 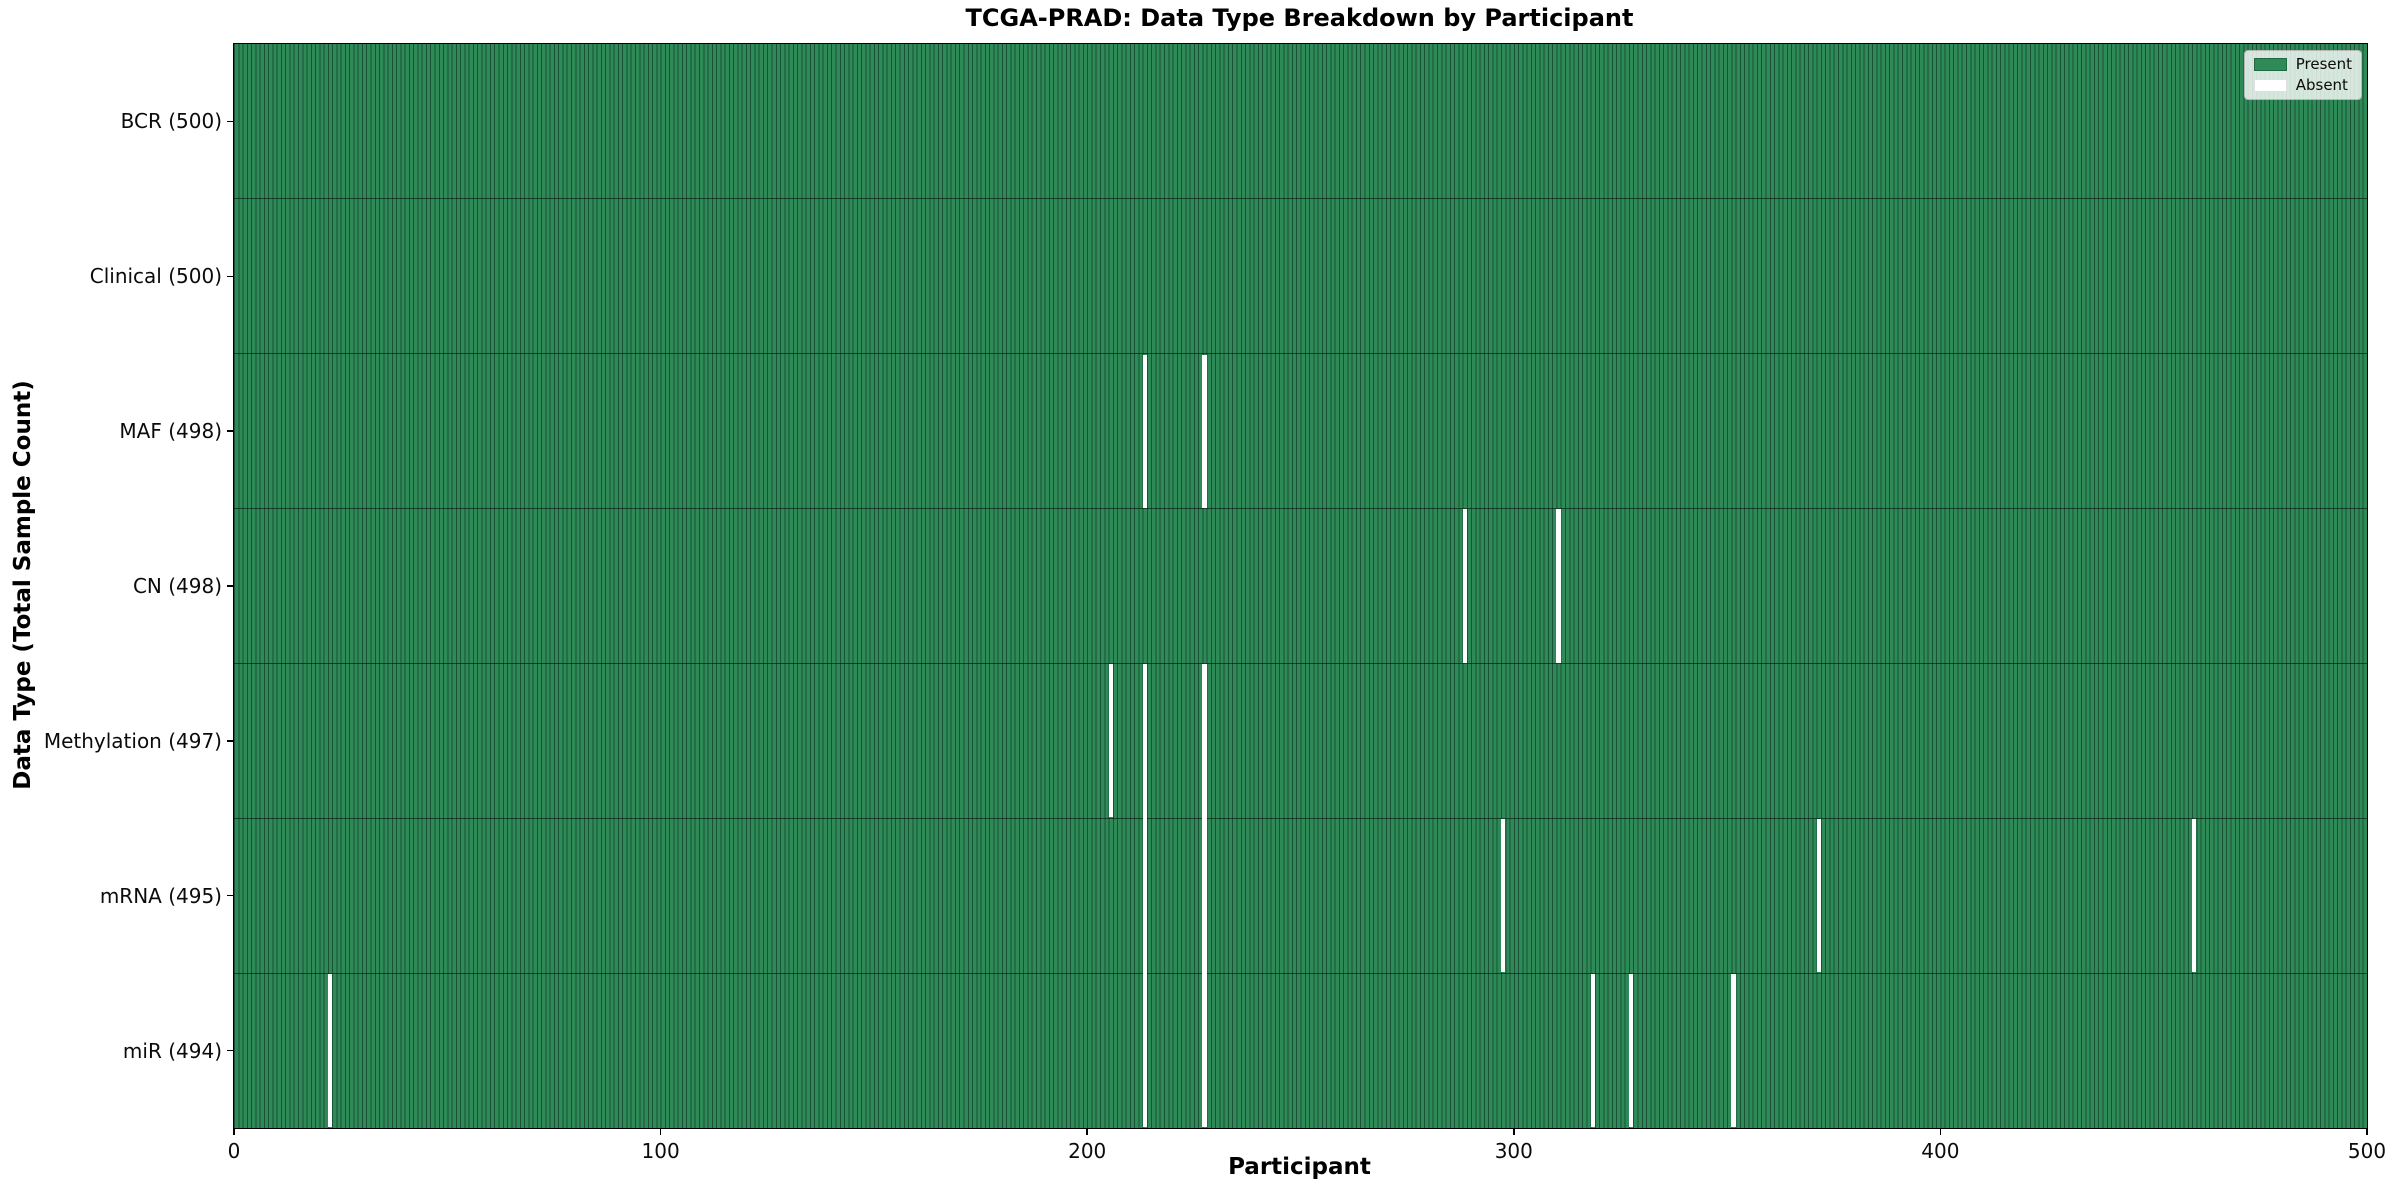 What do you see at coordinates (1299, 1167) in the screenshot?
I see `x-axis-title: Participant` at bounding box center [1299, 1167].